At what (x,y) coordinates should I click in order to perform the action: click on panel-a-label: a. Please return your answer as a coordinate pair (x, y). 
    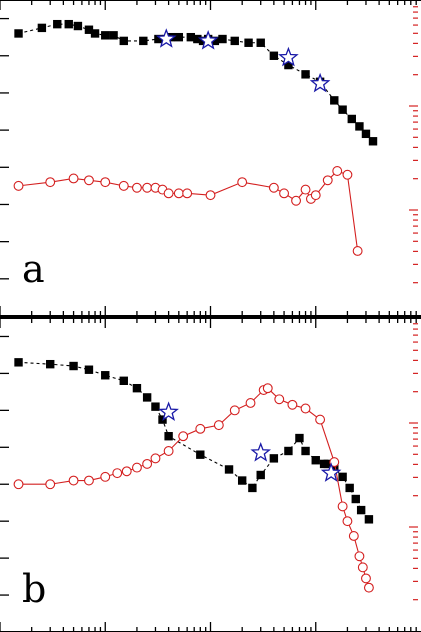
    Looking at the image, I should click on (33, 269).